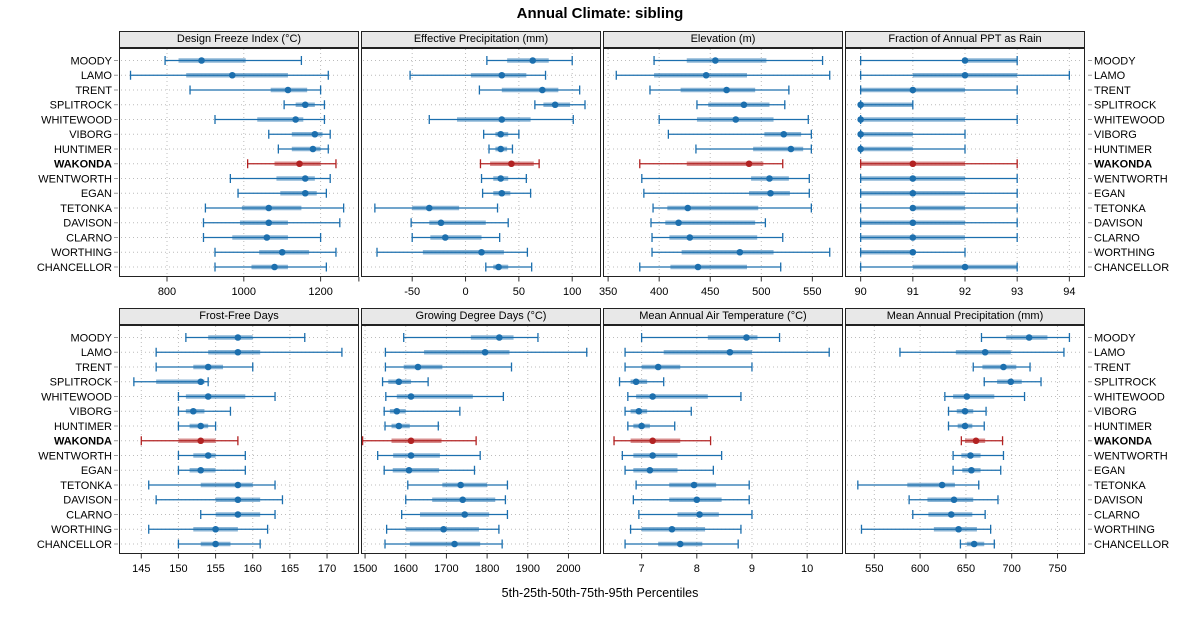 The image size is (1200, 625). What do you see at coordinates (519, 292) in the screenshot?
I see `x-tick-label: 50` at bounding box center [519, 292].